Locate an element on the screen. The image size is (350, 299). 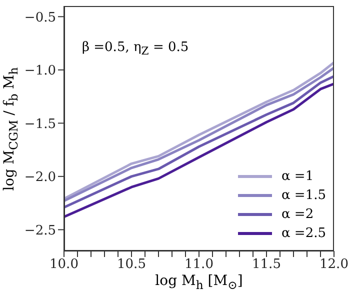
y-tick-label: −0.5 is located at coordinates (40, 18).